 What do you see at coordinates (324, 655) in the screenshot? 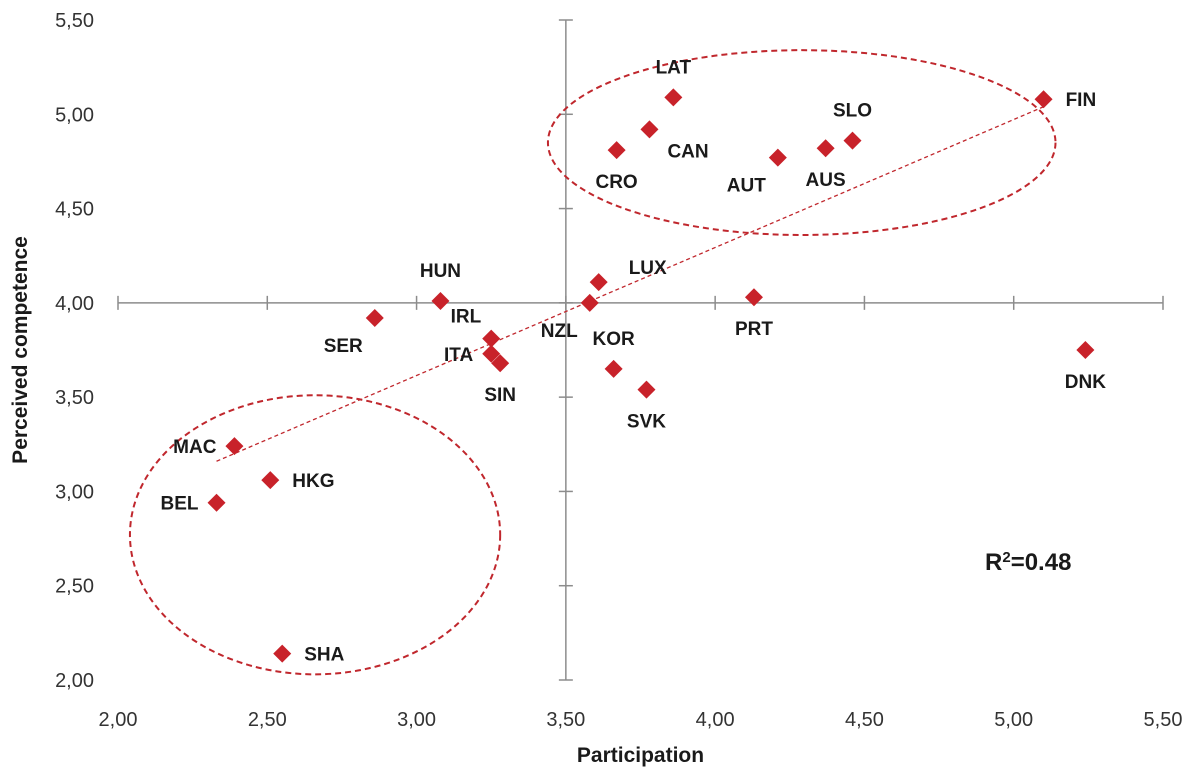
I see `point-label-sha: SHA` at bounding box center [324, 655].